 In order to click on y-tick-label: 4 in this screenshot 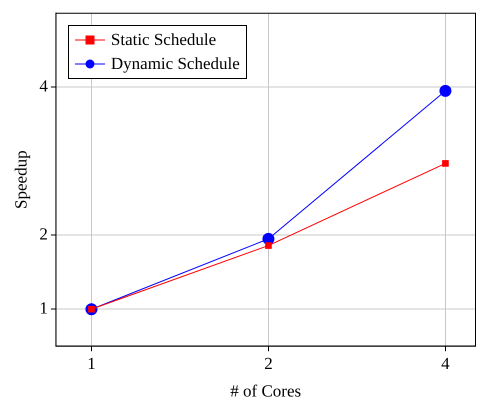, I will do `click(43, 86)`.